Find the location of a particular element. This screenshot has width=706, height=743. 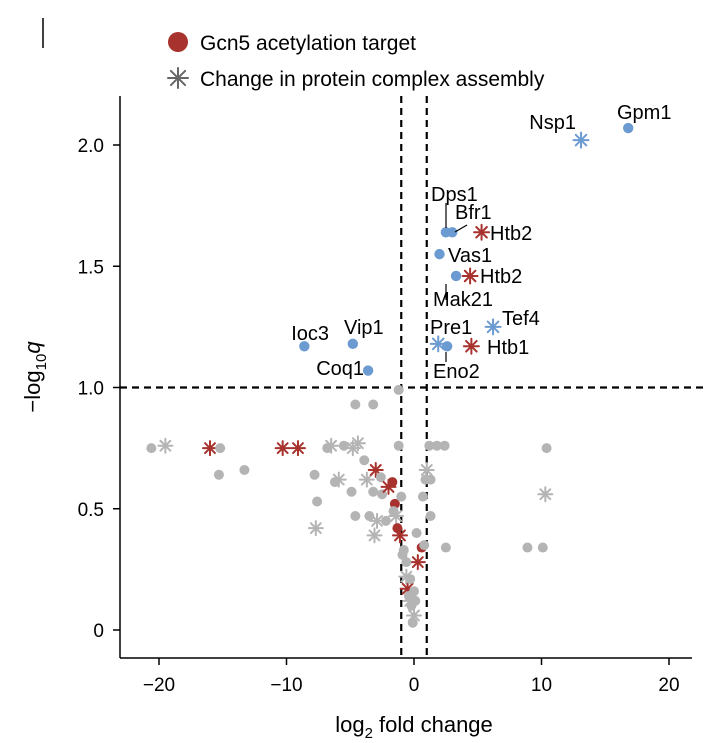

gene-label: Bfr1 is located at coordinates (473, 213).